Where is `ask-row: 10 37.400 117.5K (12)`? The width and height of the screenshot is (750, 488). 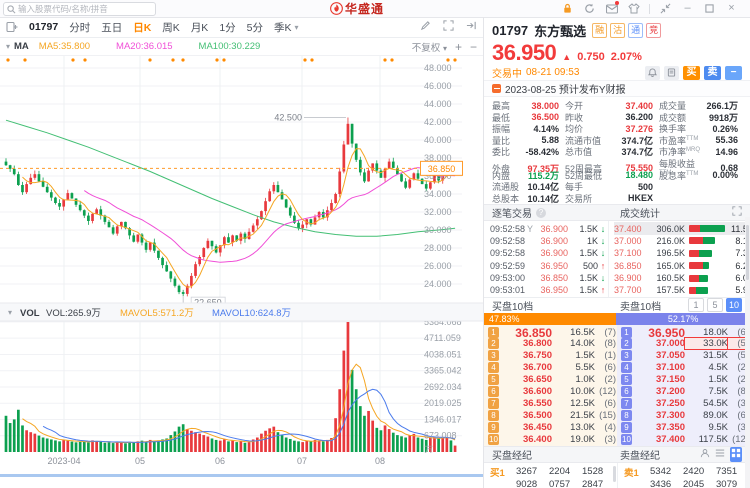
ask-row: 10 37.400 117.5K (12) is located at coordinates (685, 440).